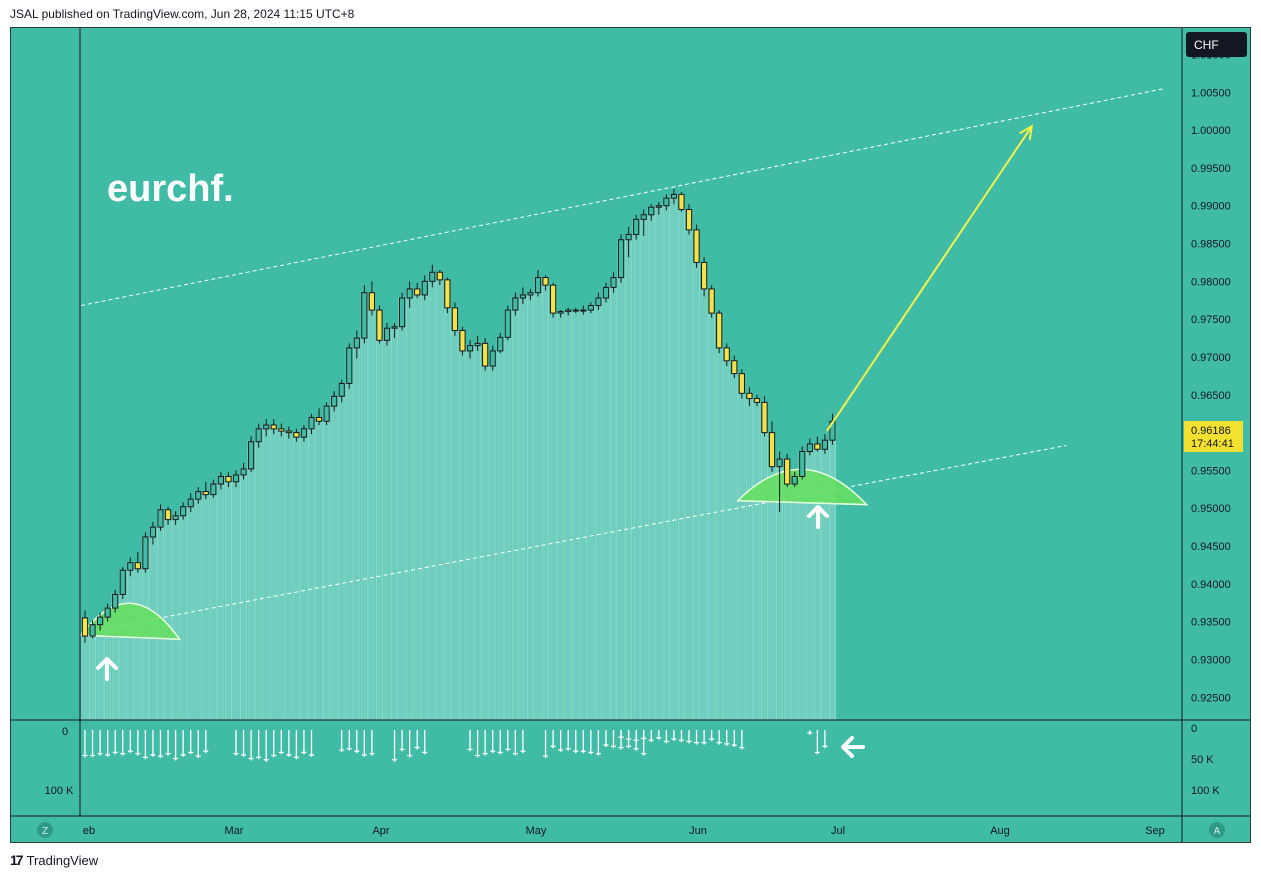 This screenshot has height=879, width=1261. Describe the element at coordinates (1155, 831) in the screenshot. I see `month-label-sep: Sep` at that location.